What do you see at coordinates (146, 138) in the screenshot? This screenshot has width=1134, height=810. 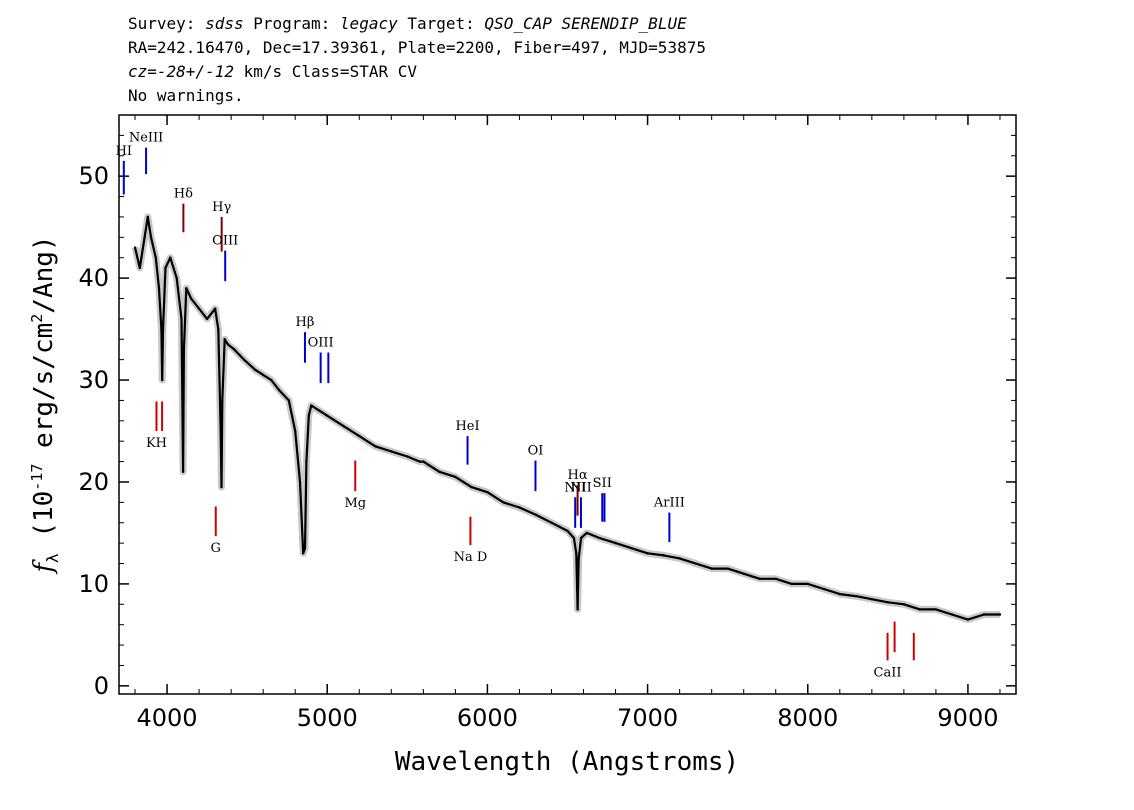 I see `line-label: NeIII` at bounding box center [146, 138].